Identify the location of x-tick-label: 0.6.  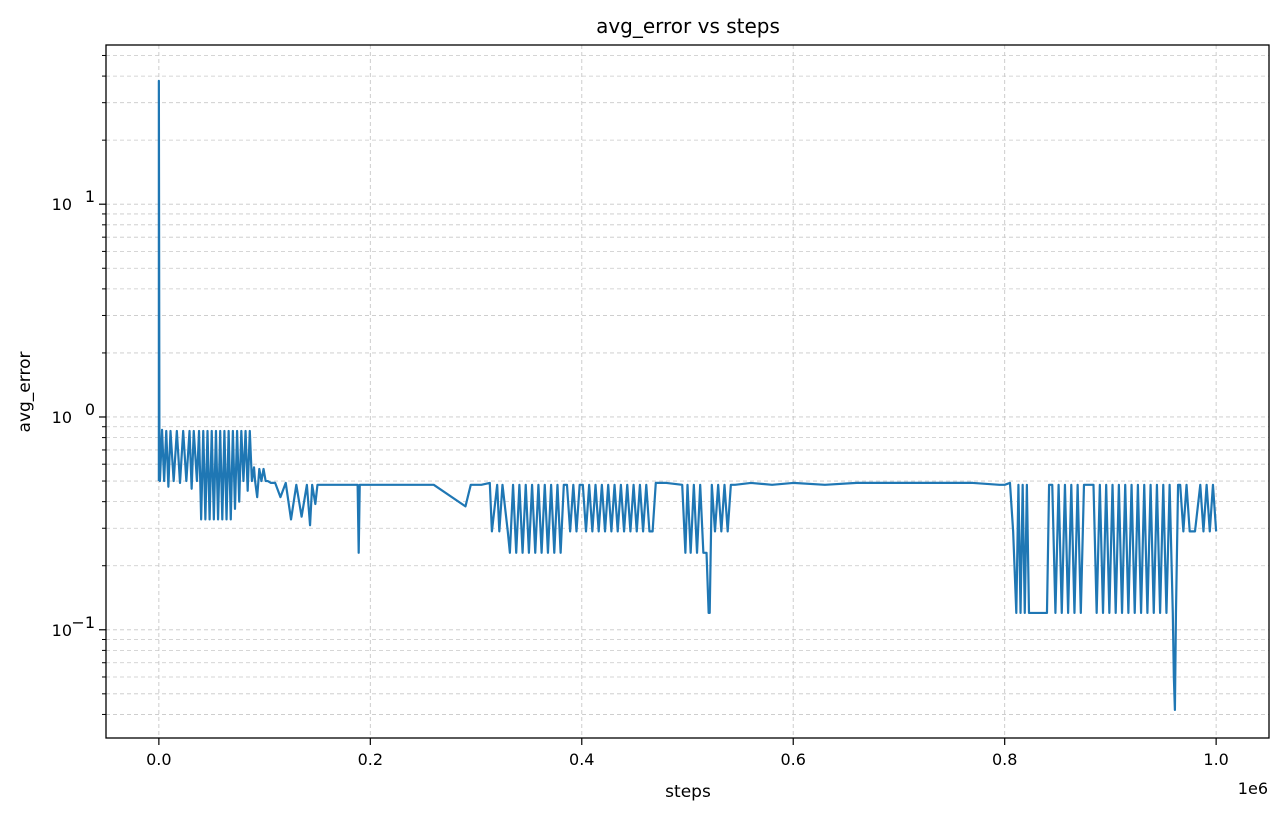
(793, 759).